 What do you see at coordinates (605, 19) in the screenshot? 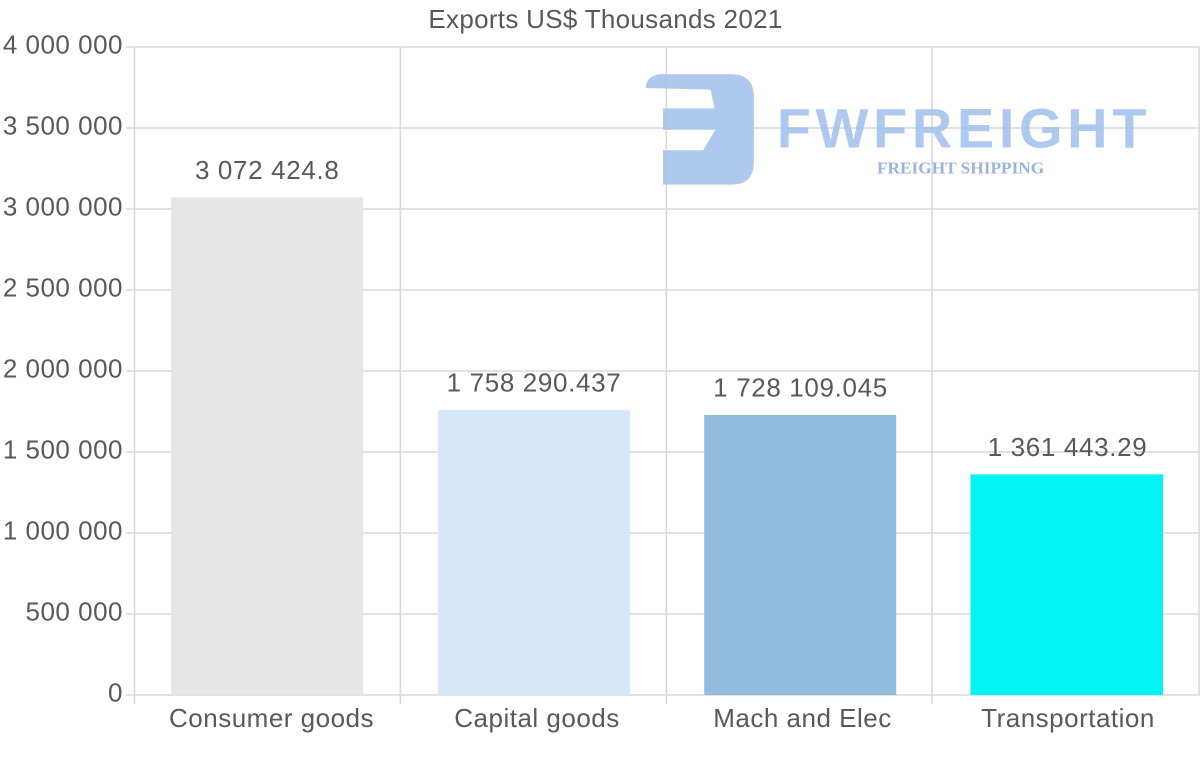
I see `svg-text: Exports US$ Thousands 2021` at bounding box center [605, 19].